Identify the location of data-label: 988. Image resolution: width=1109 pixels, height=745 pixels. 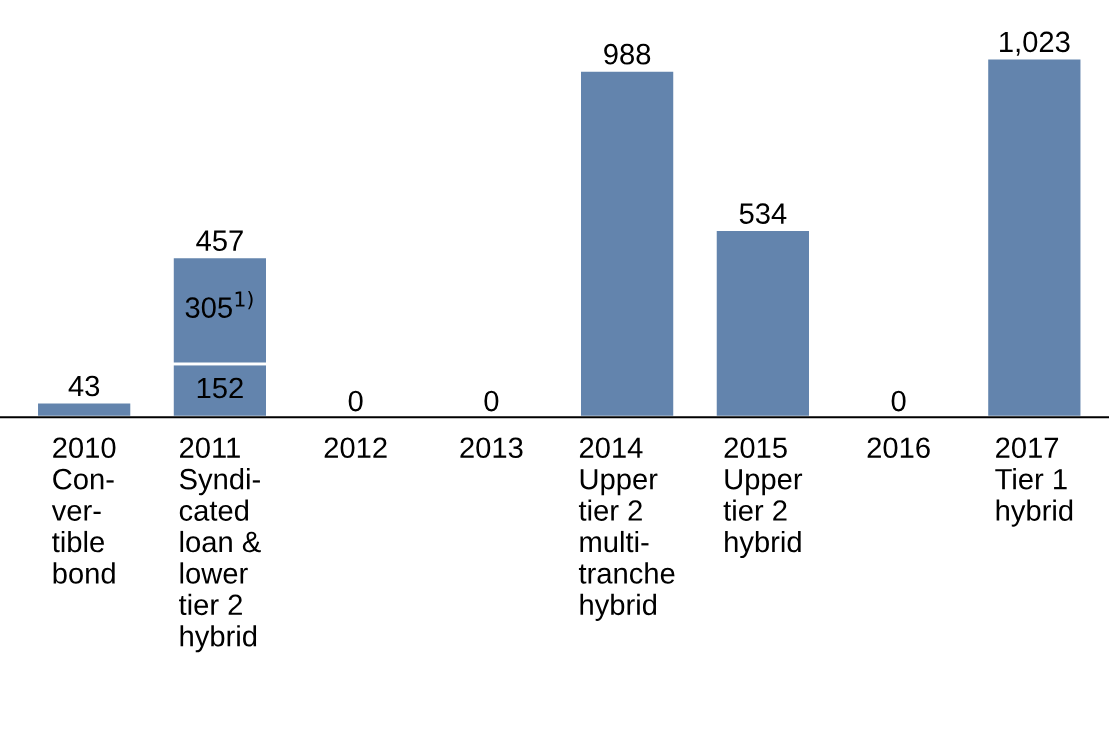
(627, 54).